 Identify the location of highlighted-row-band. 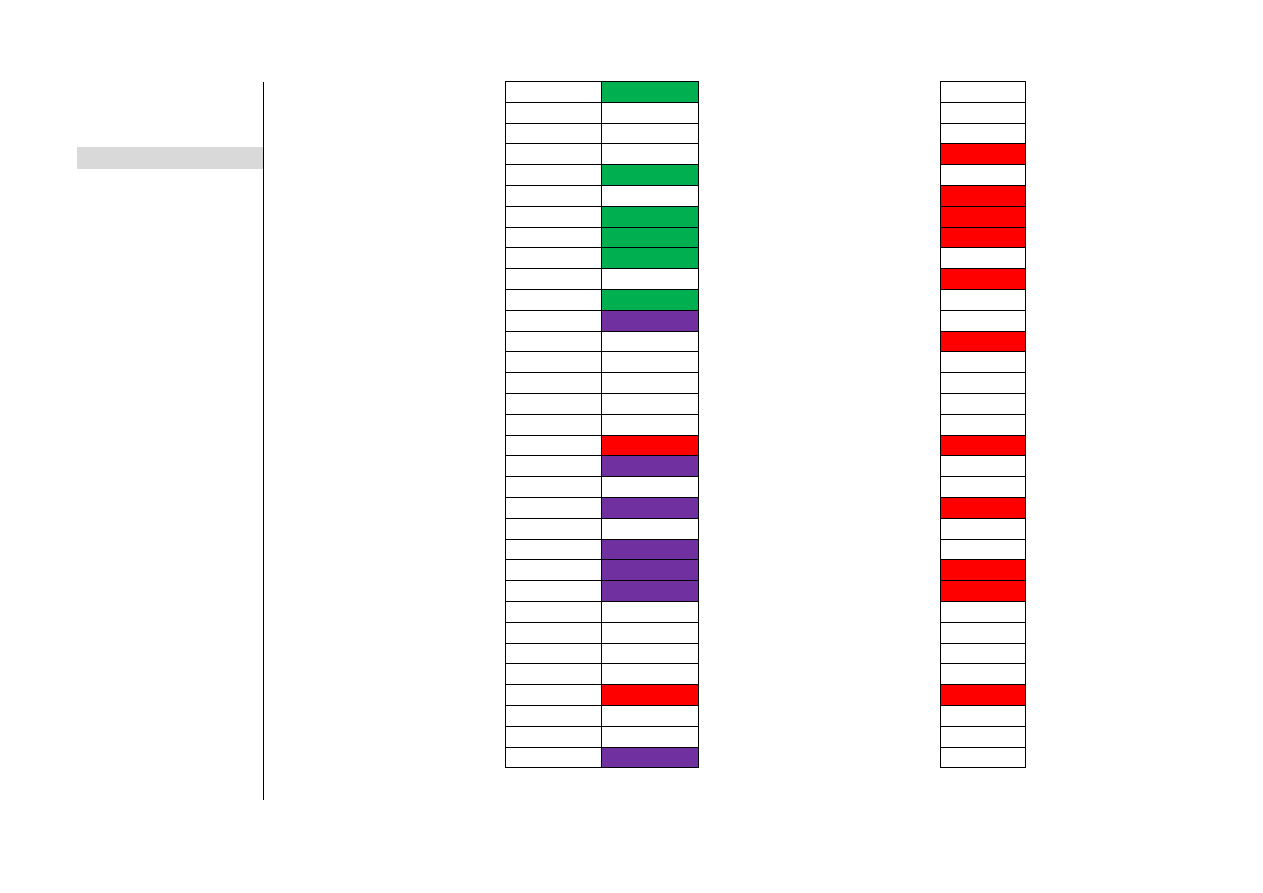
(170, 158).